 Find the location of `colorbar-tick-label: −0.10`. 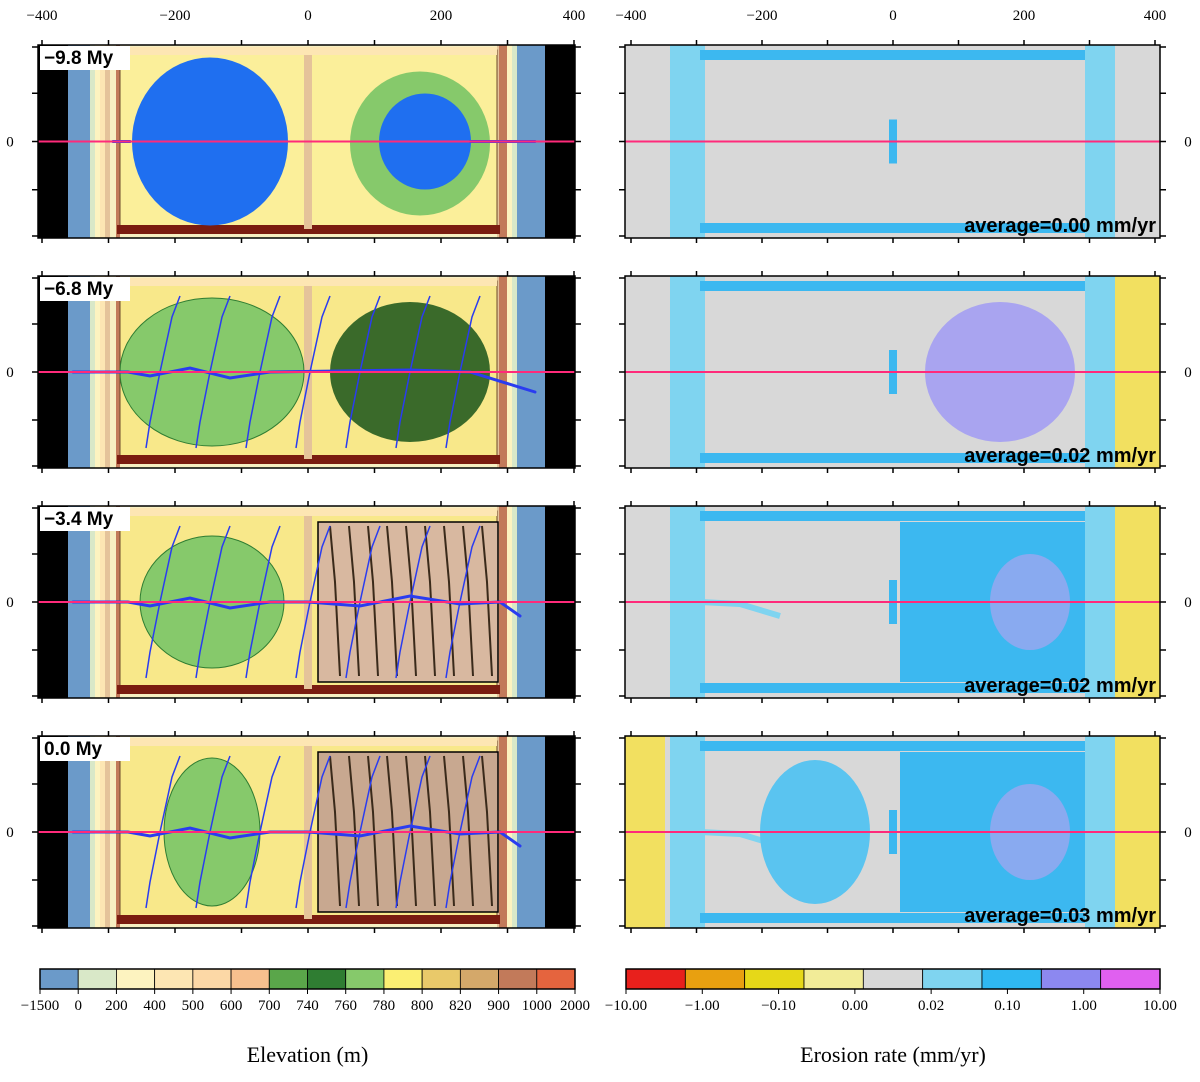

colorbar-tick-label: −0.10 is located at coordinates (778, 1006).